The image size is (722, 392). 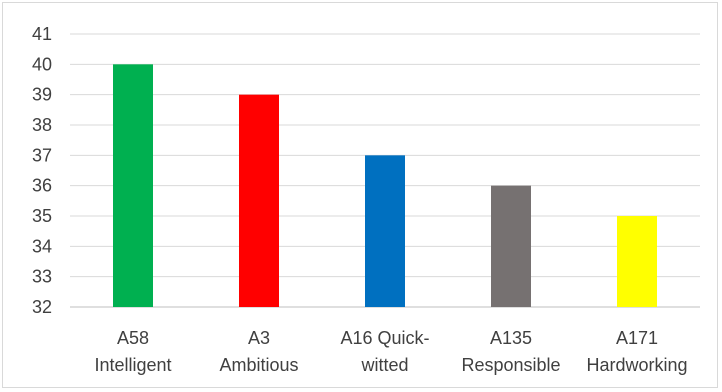 What do you see at coordinates (384, 365) in the screenshot?
I see `x-category-label: witted` at bounding box center [384, 365].